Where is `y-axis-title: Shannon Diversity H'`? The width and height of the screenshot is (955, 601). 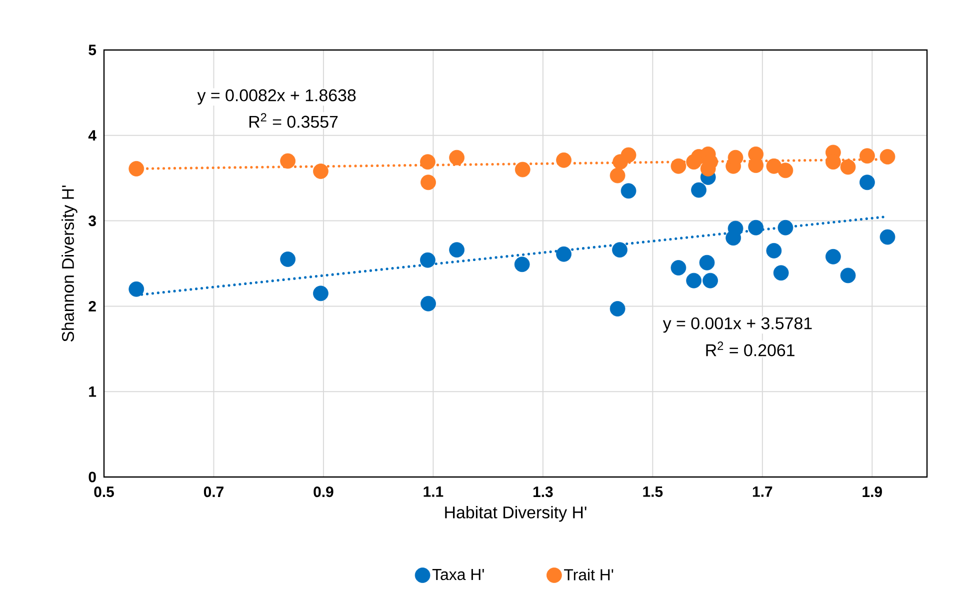 y-axis-title: Shannon Diversity H' is located at coordinates (70, 264).